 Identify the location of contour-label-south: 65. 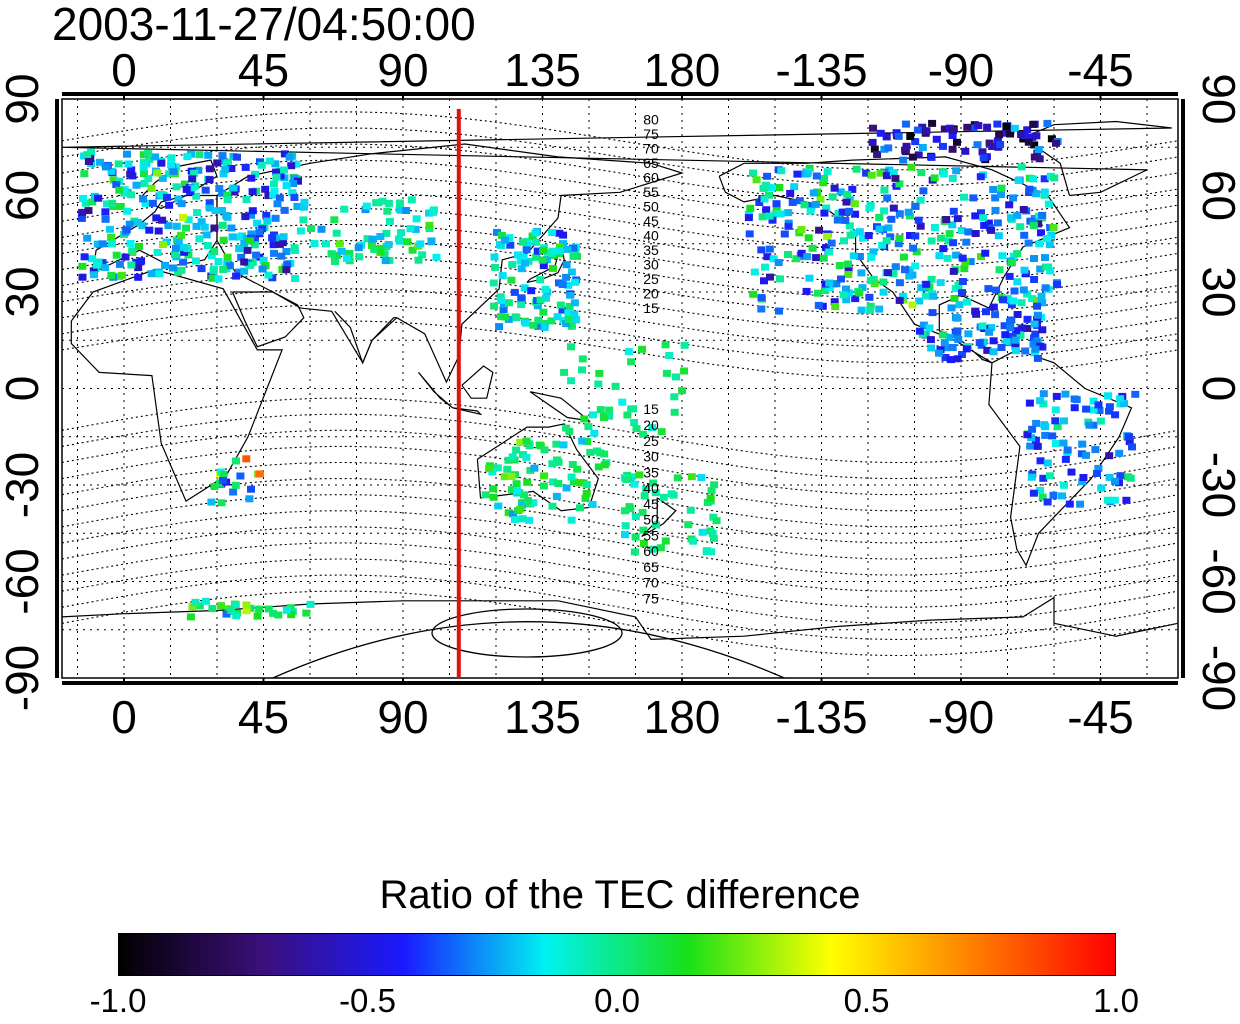
(651, 567).